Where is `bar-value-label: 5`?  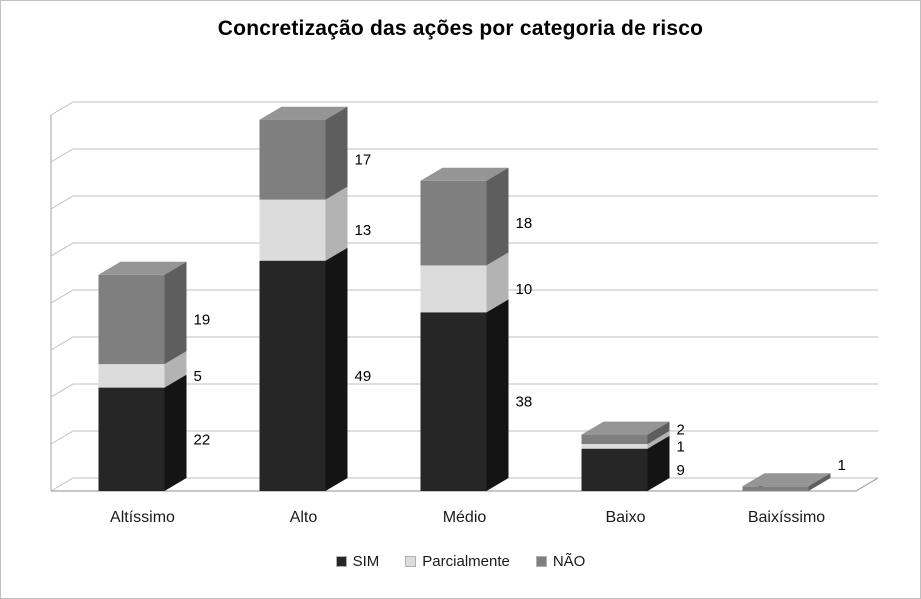 bar-value-label: 5 is located at coordinates (198, 376).